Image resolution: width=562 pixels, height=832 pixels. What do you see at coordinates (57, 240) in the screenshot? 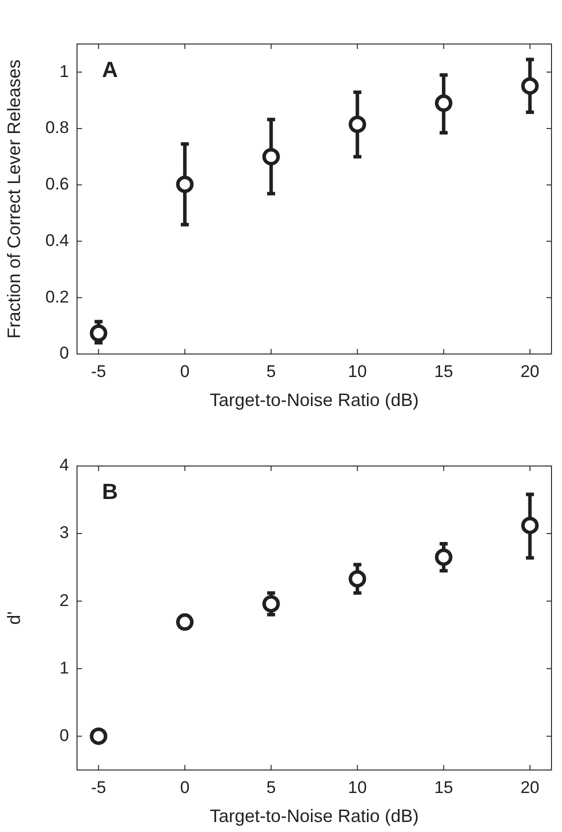
I see `y-tick-label: 0.4` at bounding box center [57, 240].